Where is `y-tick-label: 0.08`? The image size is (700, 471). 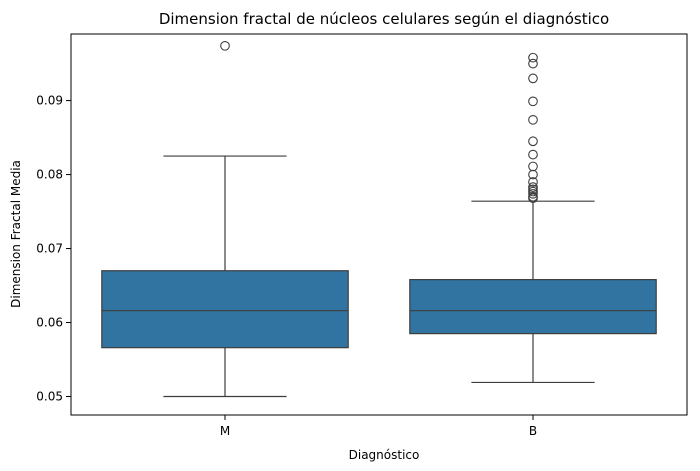 y-tick-label: 0.08 is located at coordinates (49, 175).